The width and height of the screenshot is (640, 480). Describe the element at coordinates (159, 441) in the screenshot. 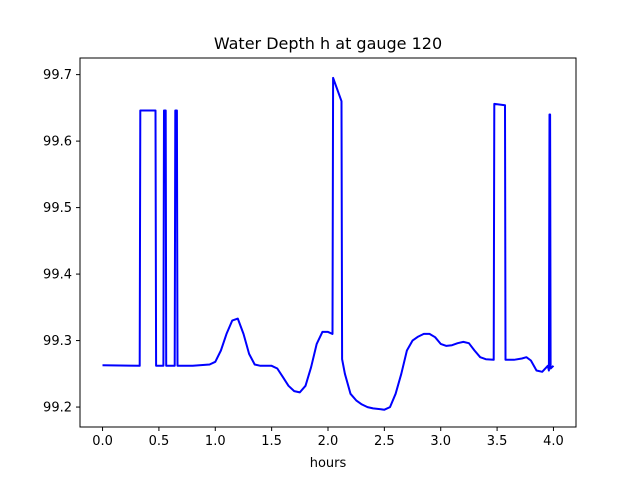

I see `x-tick-label: 0.5` at that location.